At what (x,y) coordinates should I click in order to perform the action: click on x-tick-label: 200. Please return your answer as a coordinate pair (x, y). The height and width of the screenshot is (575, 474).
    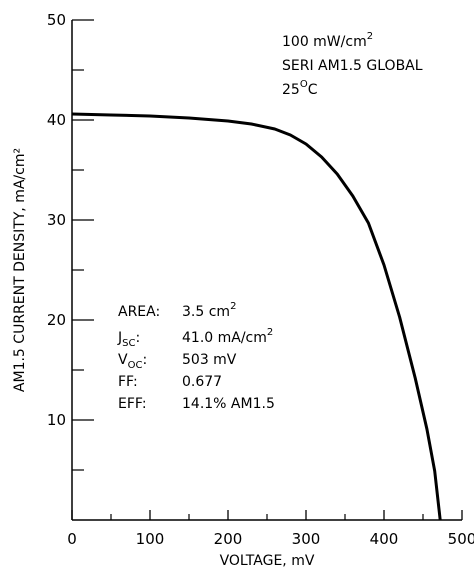
    Looking at the image, I should click on (228, 539).